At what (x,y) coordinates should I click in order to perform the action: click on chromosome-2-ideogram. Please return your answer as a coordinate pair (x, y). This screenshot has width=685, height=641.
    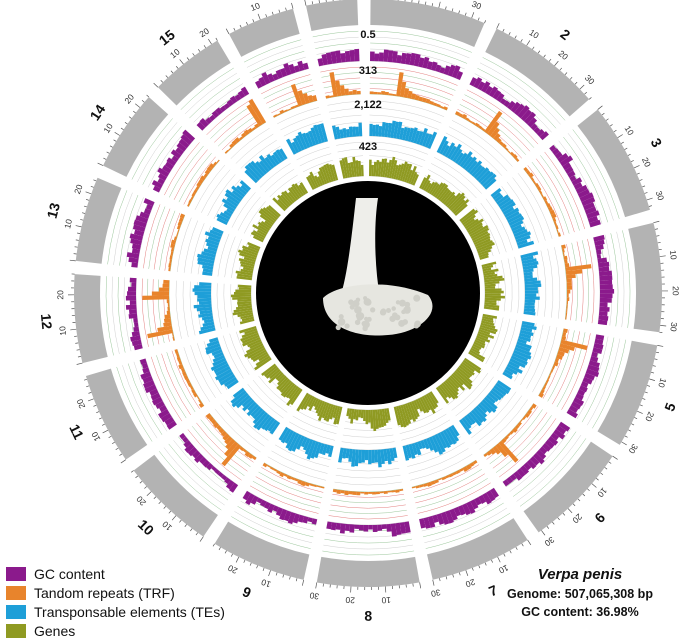
    Looking at the image, I should click on (537, 72).